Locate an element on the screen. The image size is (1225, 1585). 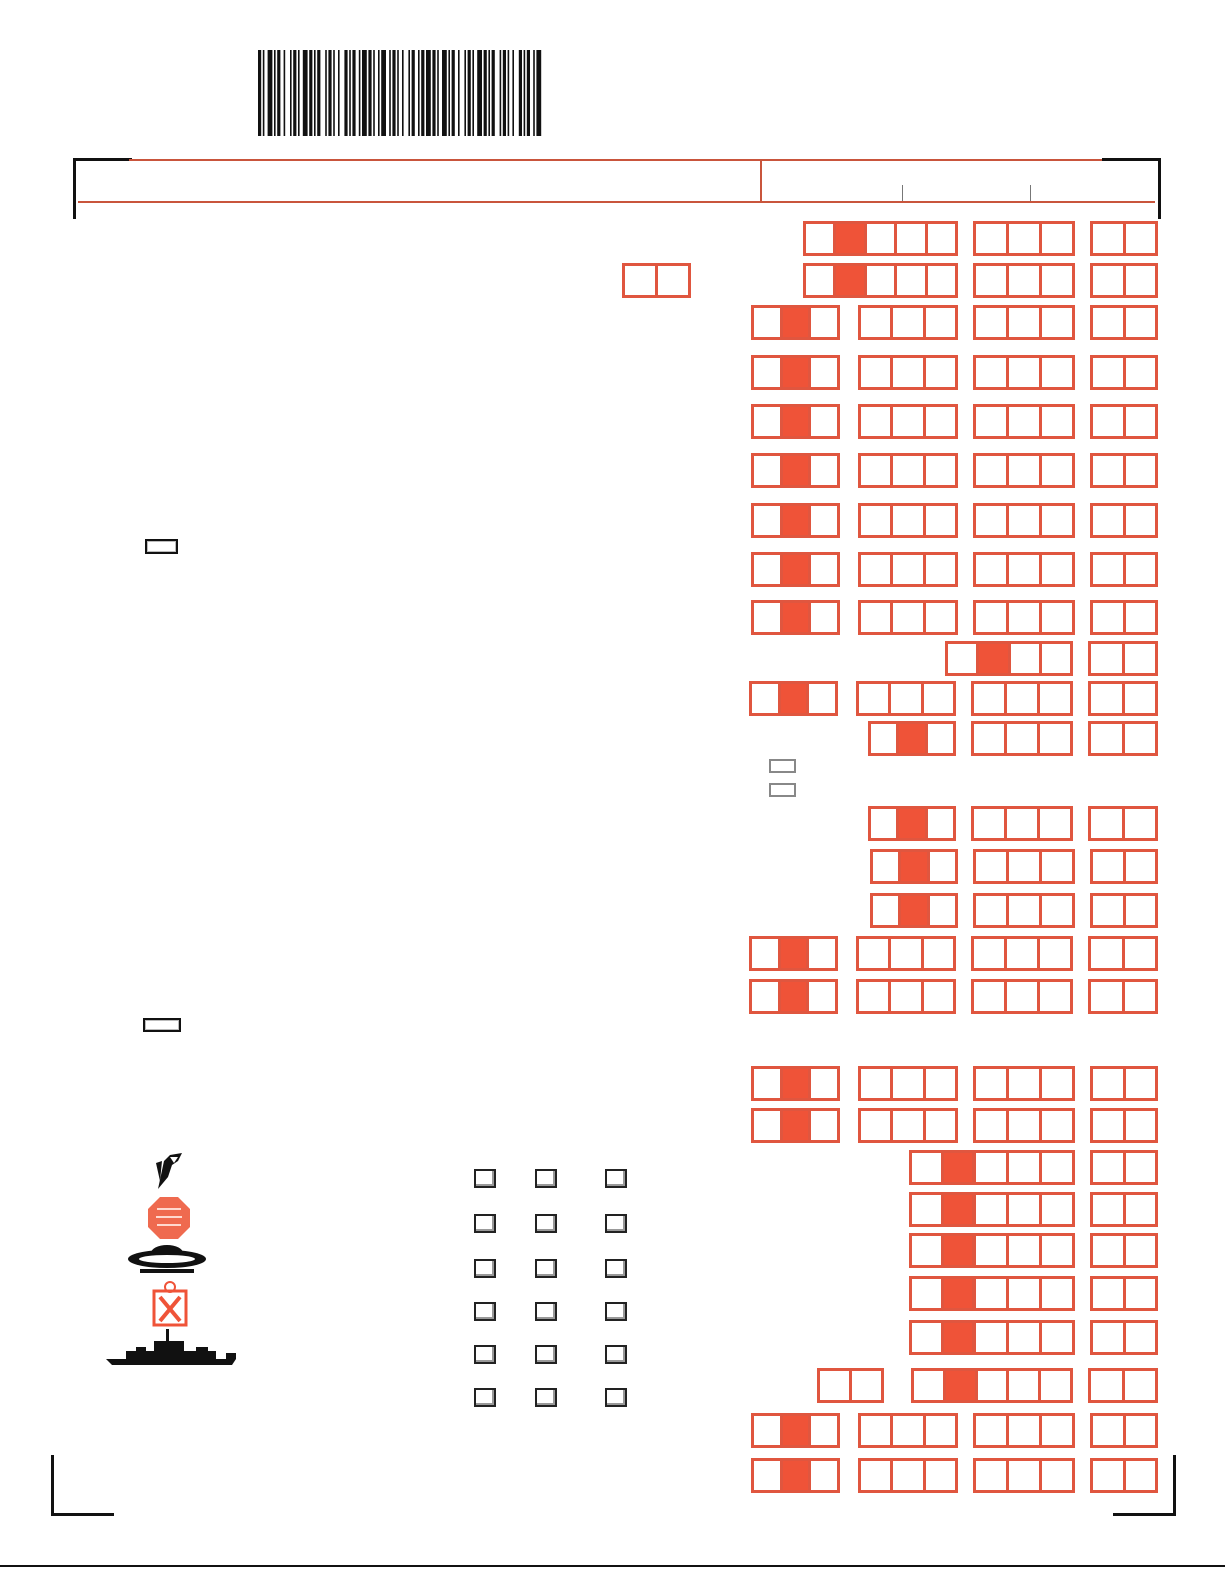
amount-field-r19-g2 is located at coordinates (908, 1125).